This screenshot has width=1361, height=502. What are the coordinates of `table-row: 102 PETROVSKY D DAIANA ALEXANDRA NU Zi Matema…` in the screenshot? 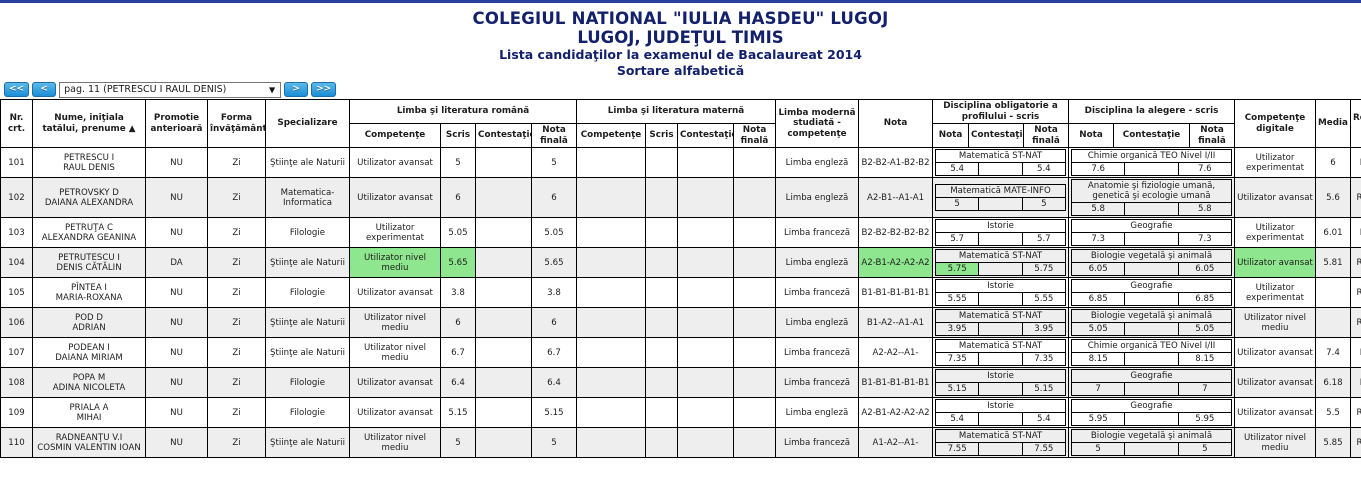 It's located at (680, 197).